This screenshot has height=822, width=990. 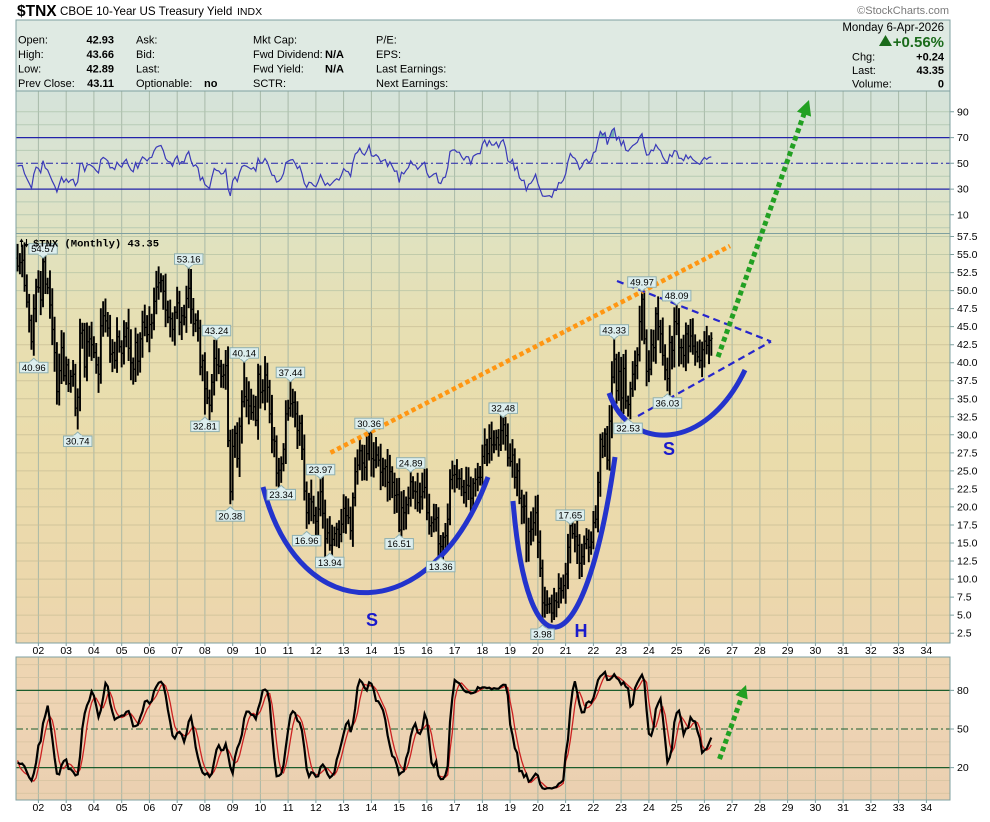 I want to click on svg-text: 16.96, so click(x=307, y=541).